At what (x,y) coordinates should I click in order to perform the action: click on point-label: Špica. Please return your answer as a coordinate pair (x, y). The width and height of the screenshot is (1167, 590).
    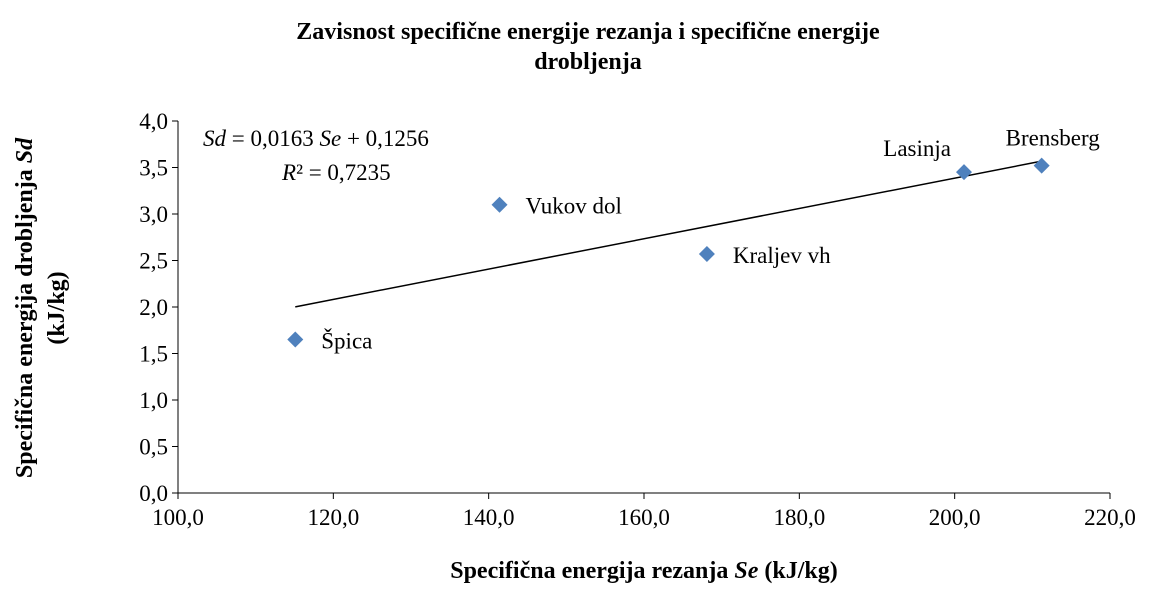
    Looking at the image, I should click on (346, 341).